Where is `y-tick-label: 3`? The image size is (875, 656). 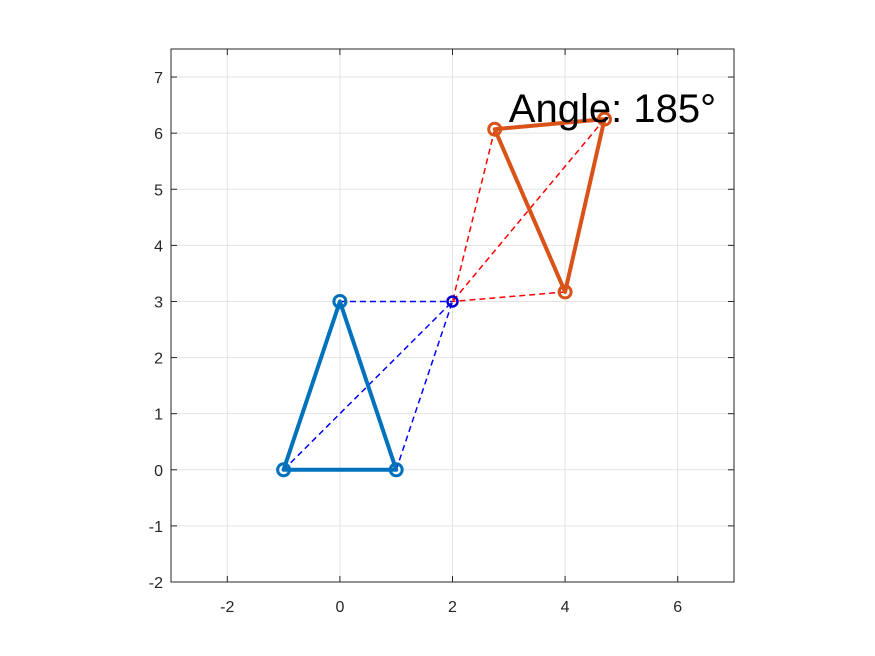
y-tick-label: 3 is located at coordinates (158, 302).